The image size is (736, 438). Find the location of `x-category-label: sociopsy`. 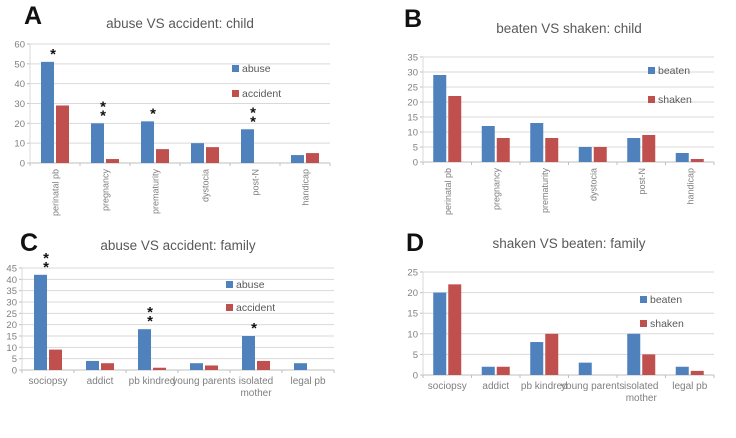

x-category-label: sociopsy is located at coordinates (447, 386).